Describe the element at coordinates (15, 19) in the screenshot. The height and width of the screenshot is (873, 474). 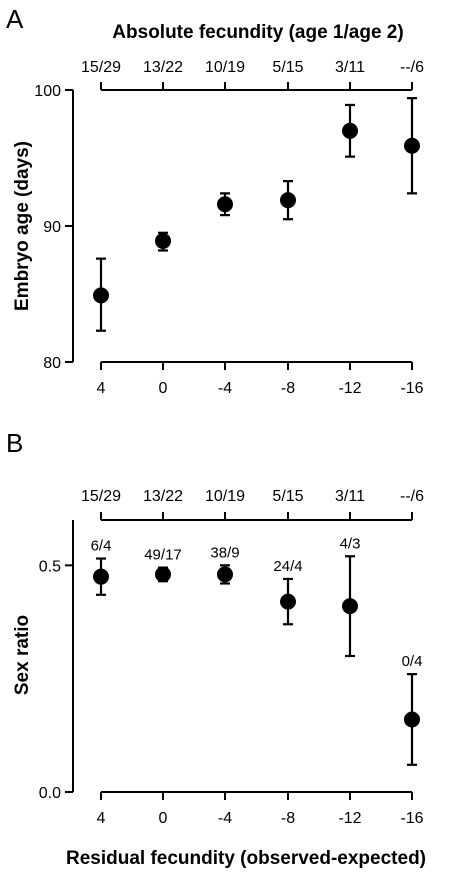
I see `panel-a-letter: A` at that location.